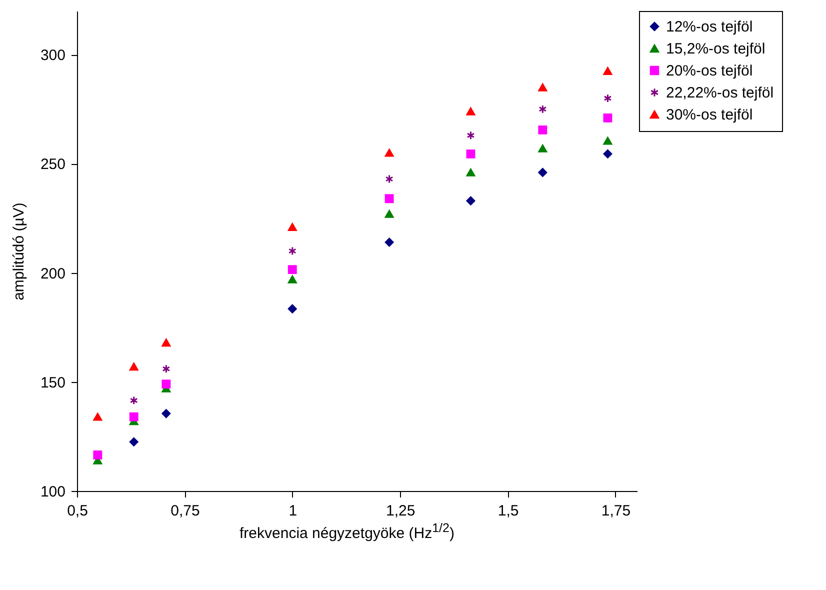 The image size is (826, 590). I want to click on y-axis-title: amplitúdó (µV), so click(19, 251).